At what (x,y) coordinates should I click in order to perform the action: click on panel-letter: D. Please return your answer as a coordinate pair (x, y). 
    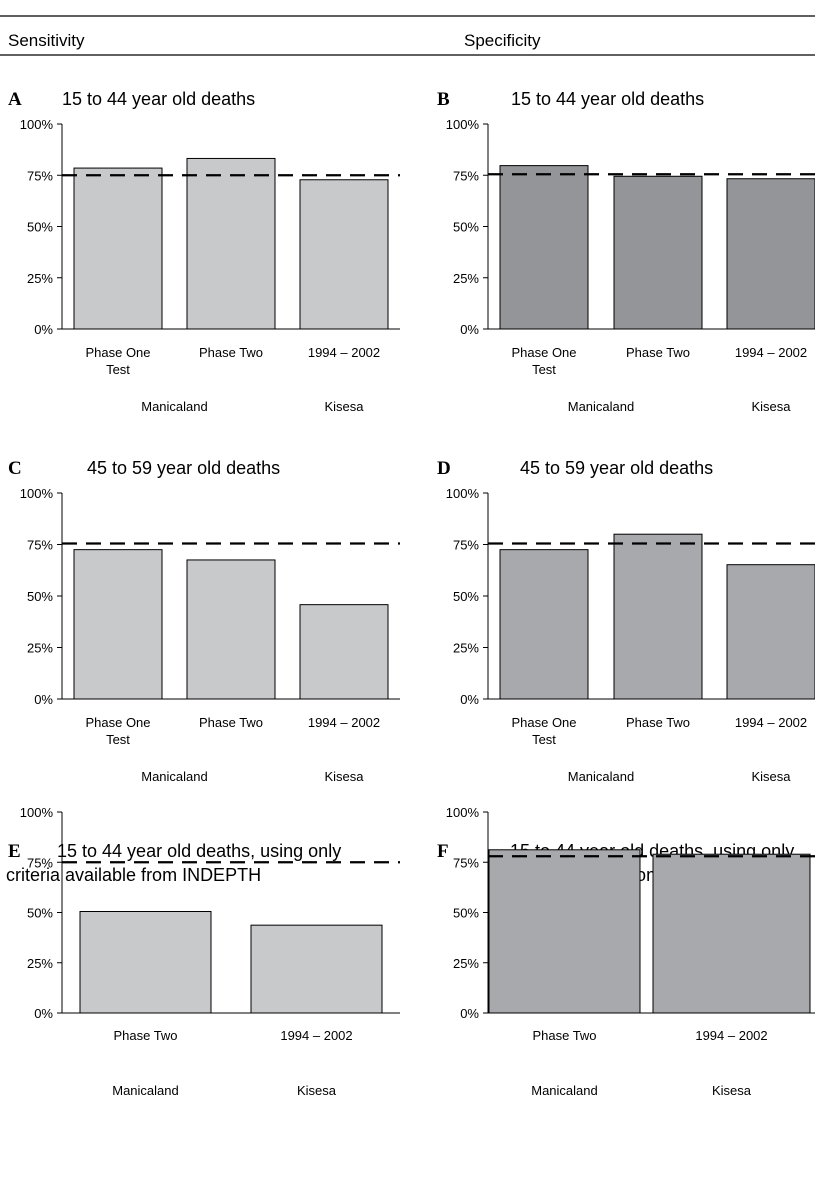
    Looking at the image, I should click on (444, 468).